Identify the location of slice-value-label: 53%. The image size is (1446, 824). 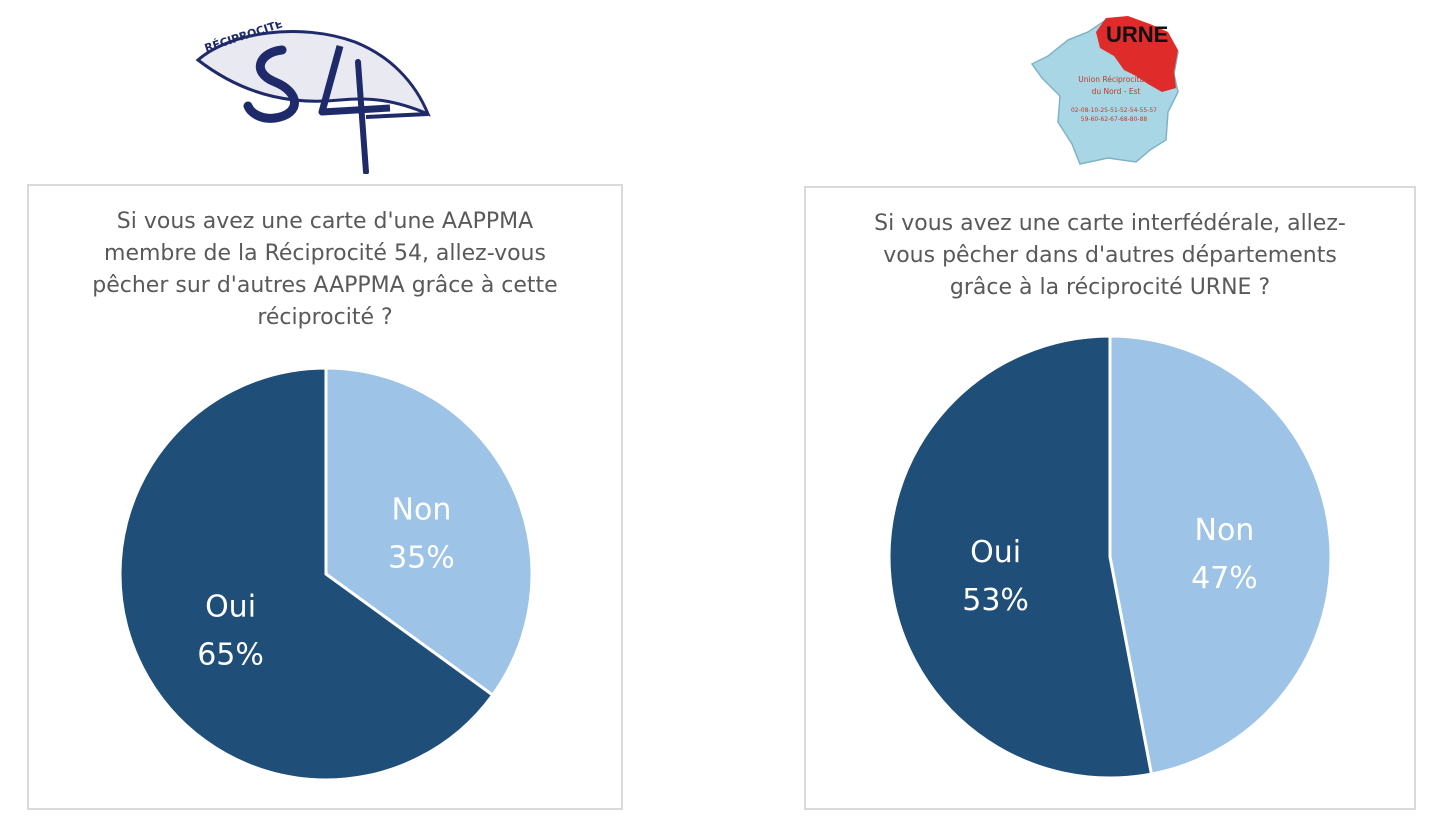
(995, 600).